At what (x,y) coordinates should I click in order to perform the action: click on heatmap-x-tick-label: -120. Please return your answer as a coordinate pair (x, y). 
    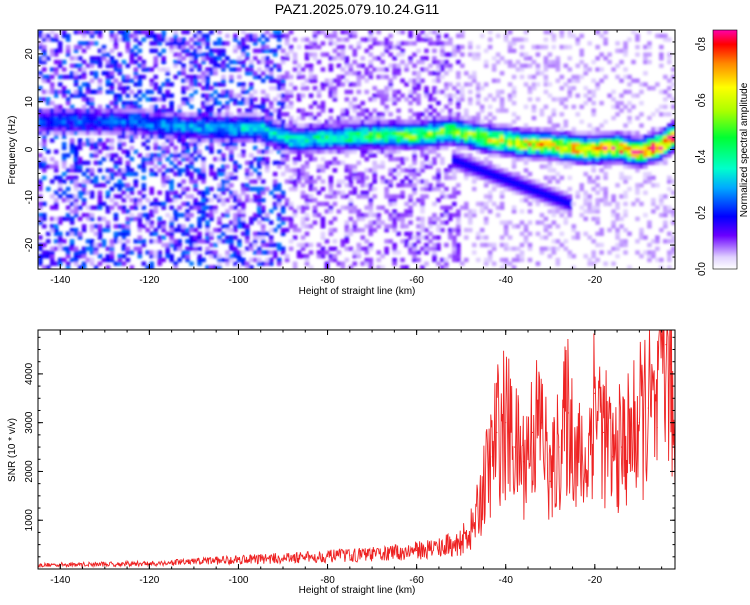
    Looking at the image, I should click on (149, 280).